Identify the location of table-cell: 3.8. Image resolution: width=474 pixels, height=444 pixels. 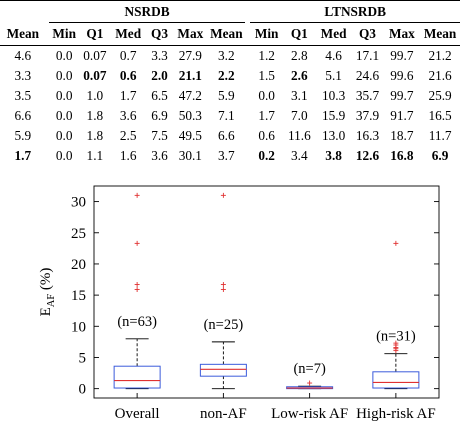
(333, 155).